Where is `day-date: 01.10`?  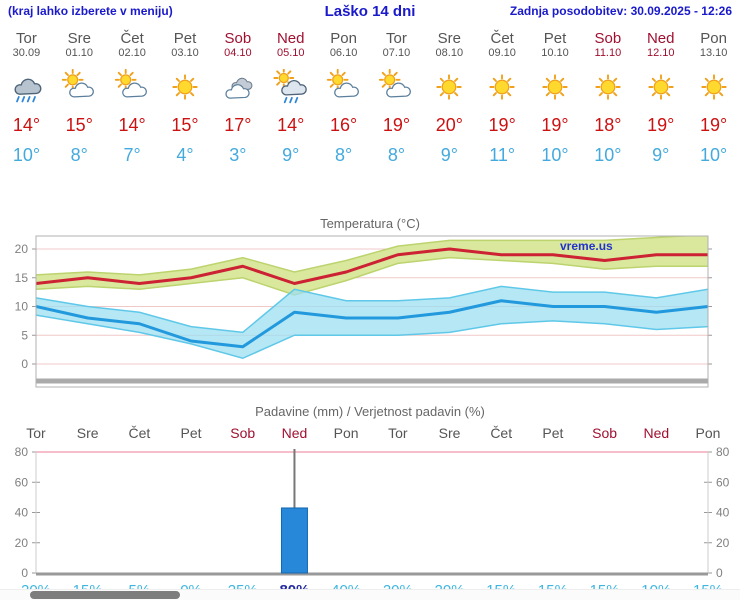
day-date: 01.10 is located at coordinates (79, 53).